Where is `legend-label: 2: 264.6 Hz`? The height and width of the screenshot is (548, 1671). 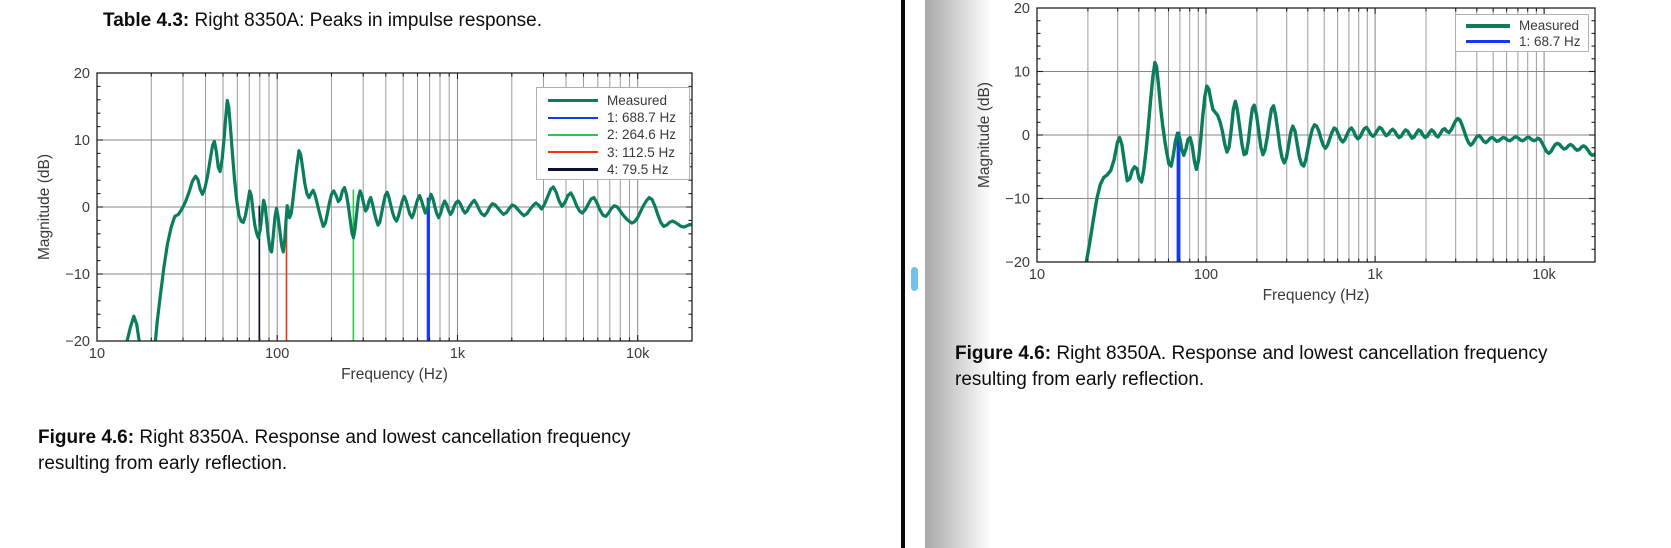 legend-label: 2: 264.6 Hz is located at coordinates (642, 135).